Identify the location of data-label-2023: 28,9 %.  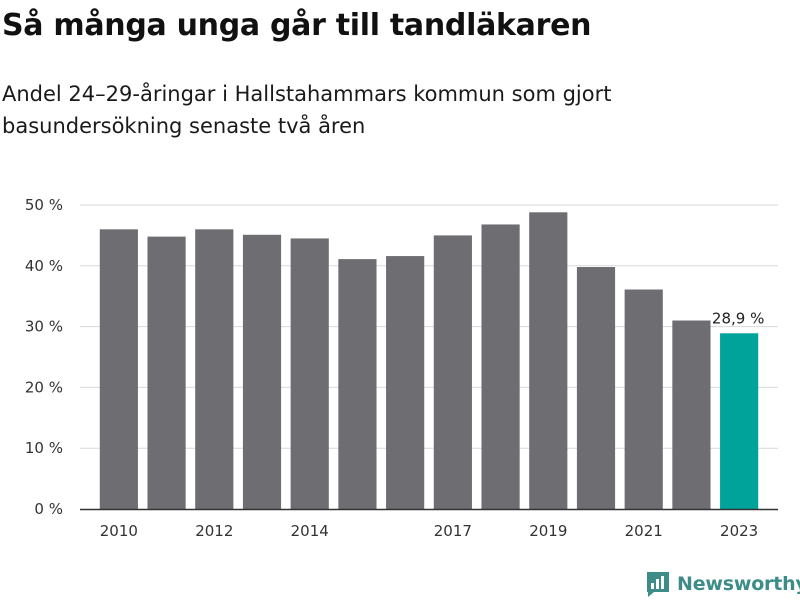
(738, 318).